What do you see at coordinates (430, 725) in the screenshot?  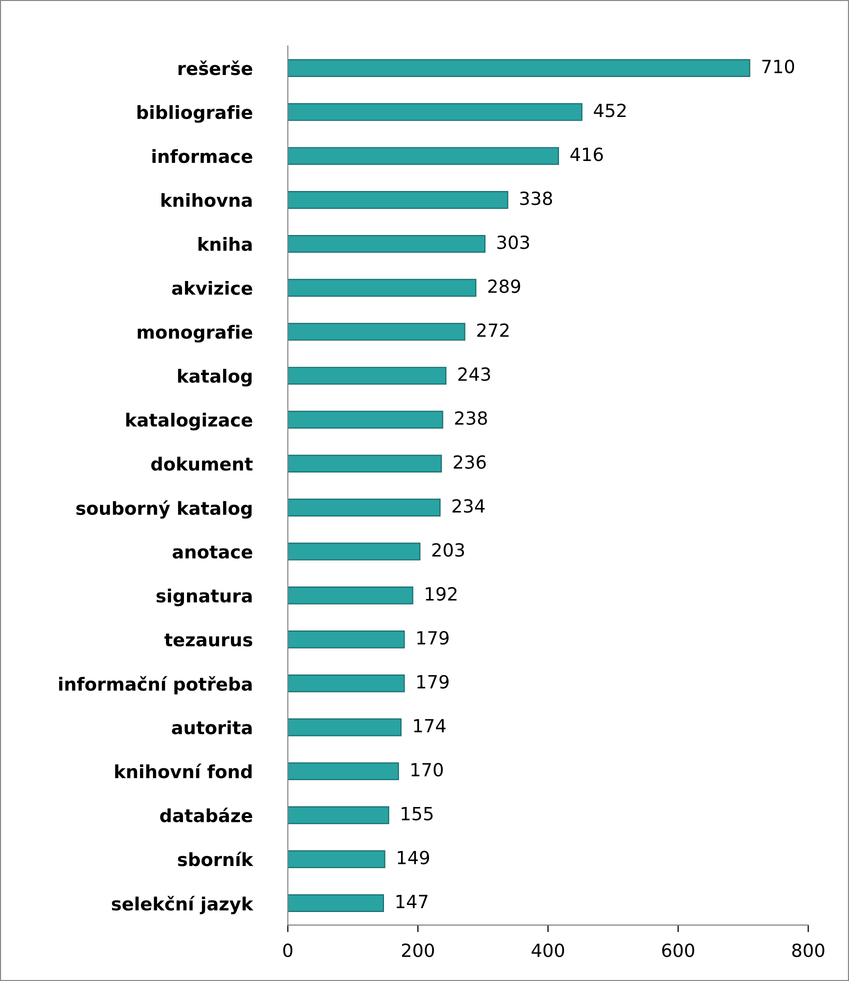 I see `data-label: 174` at bounding box center [430, 725].